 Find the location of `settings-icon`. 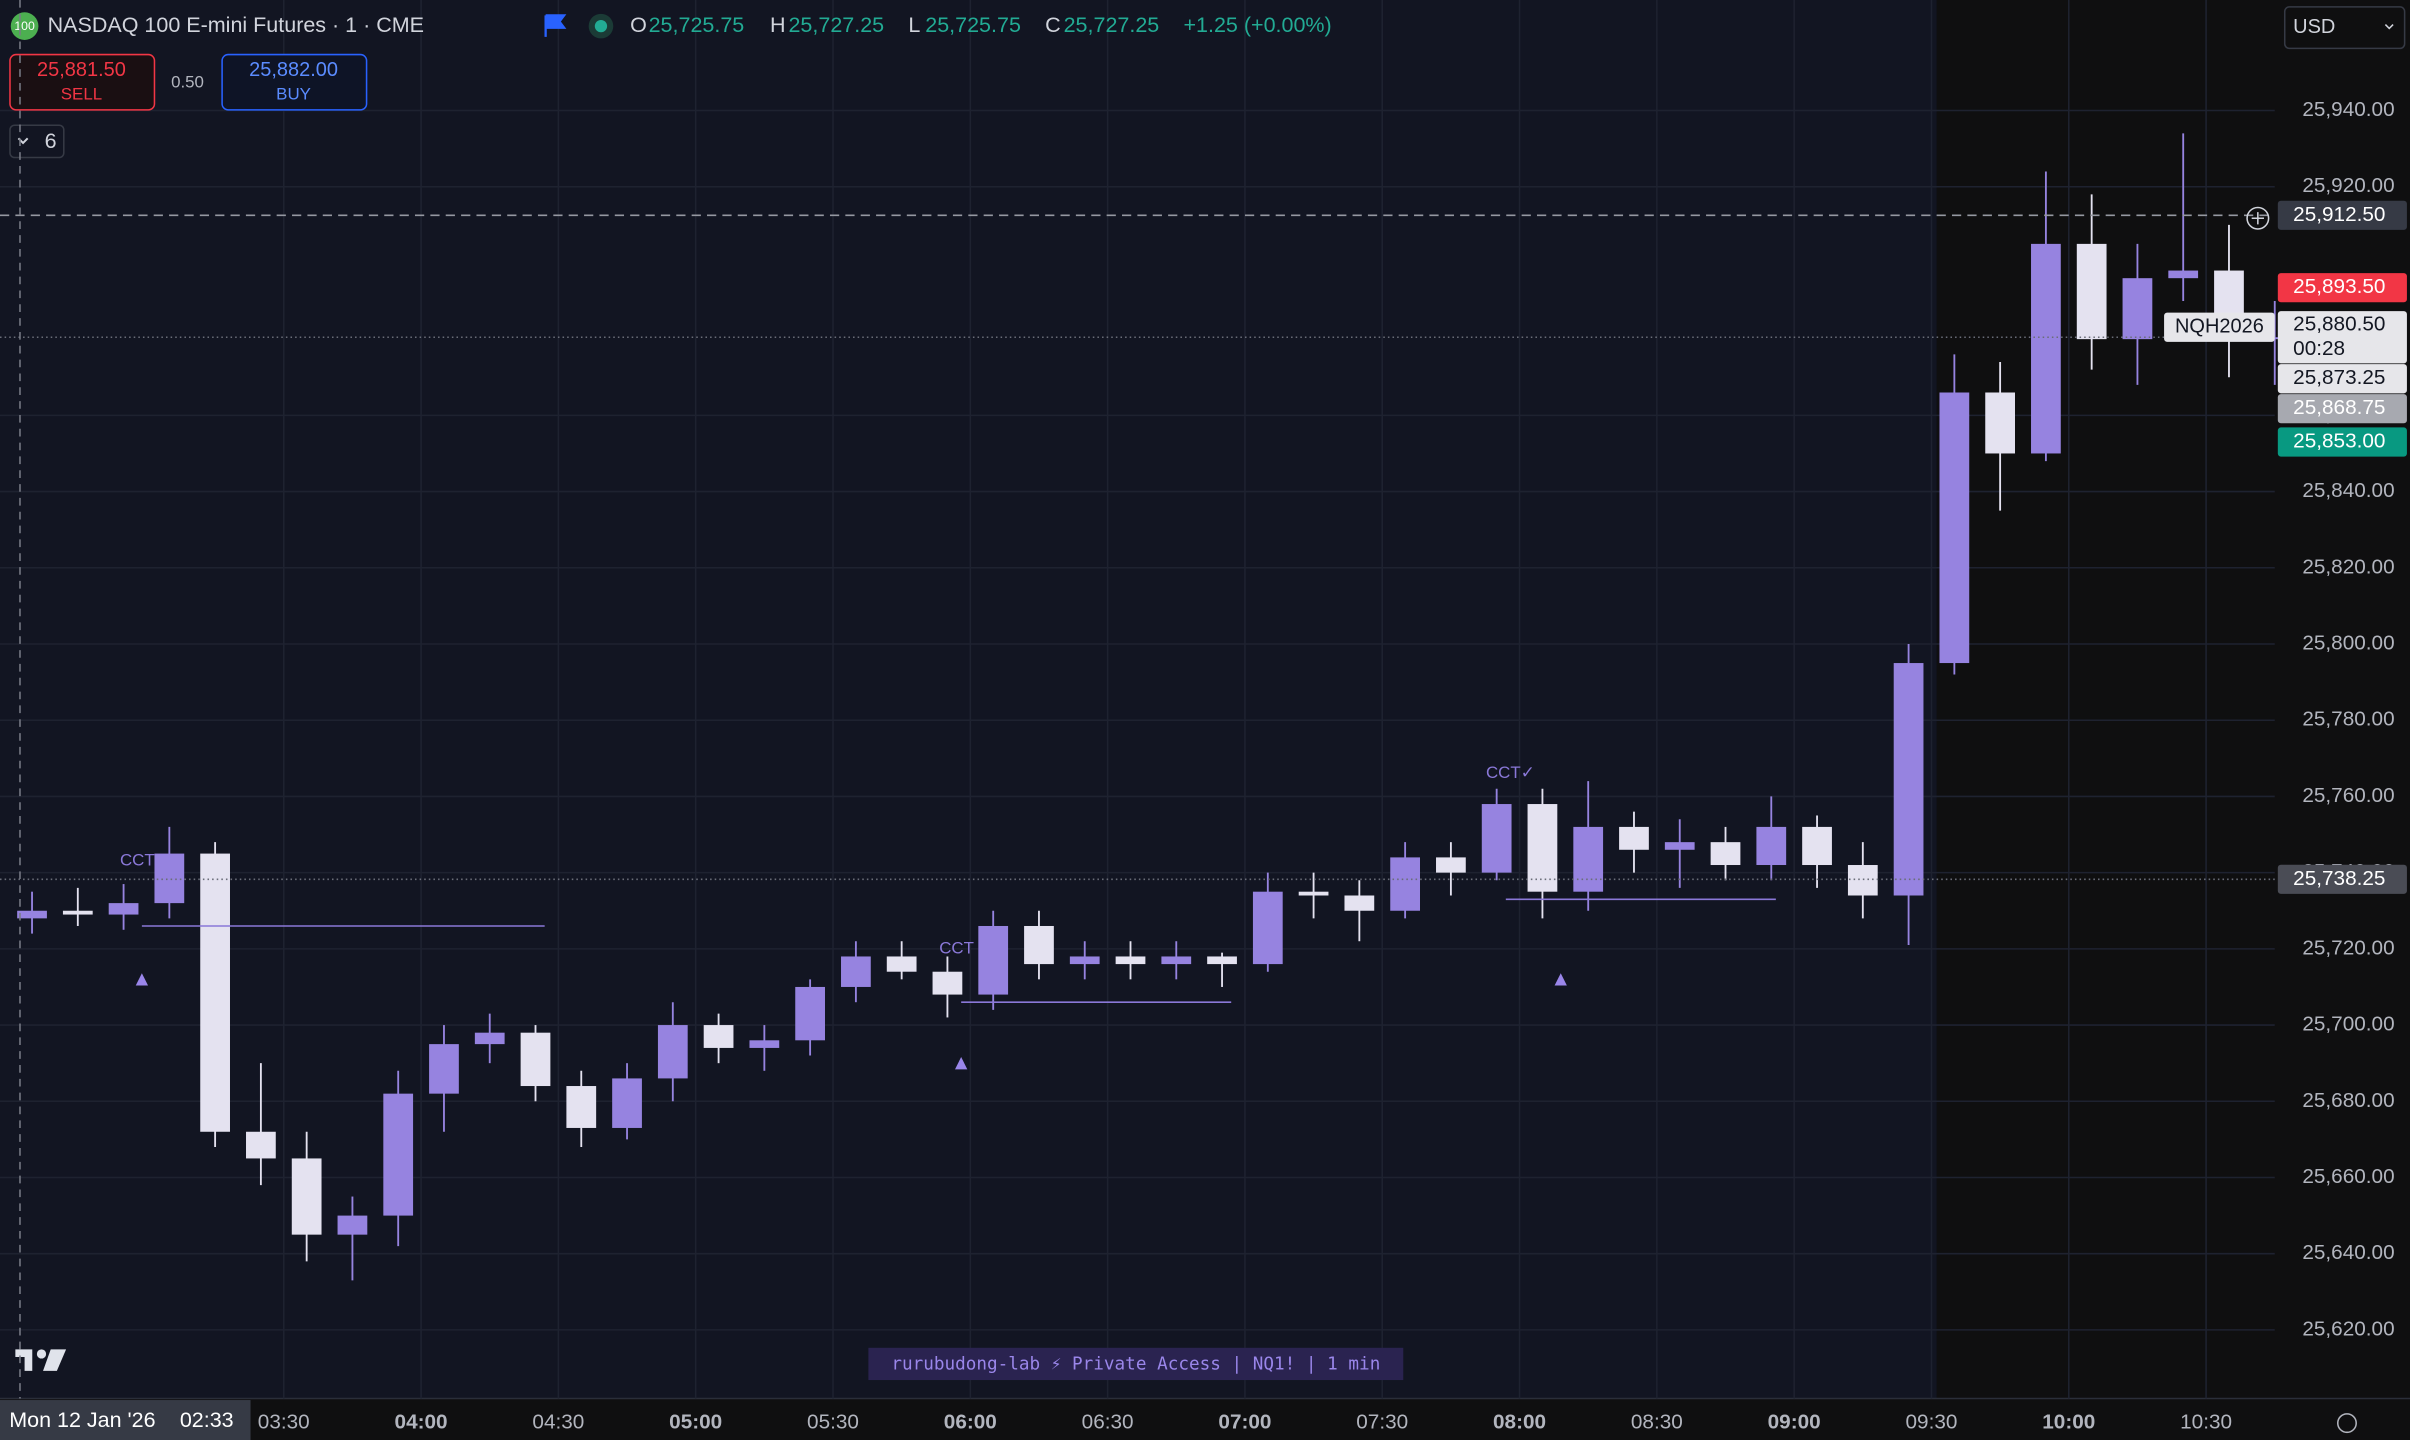

settings-icon is located at coordinates (2346, 1423).